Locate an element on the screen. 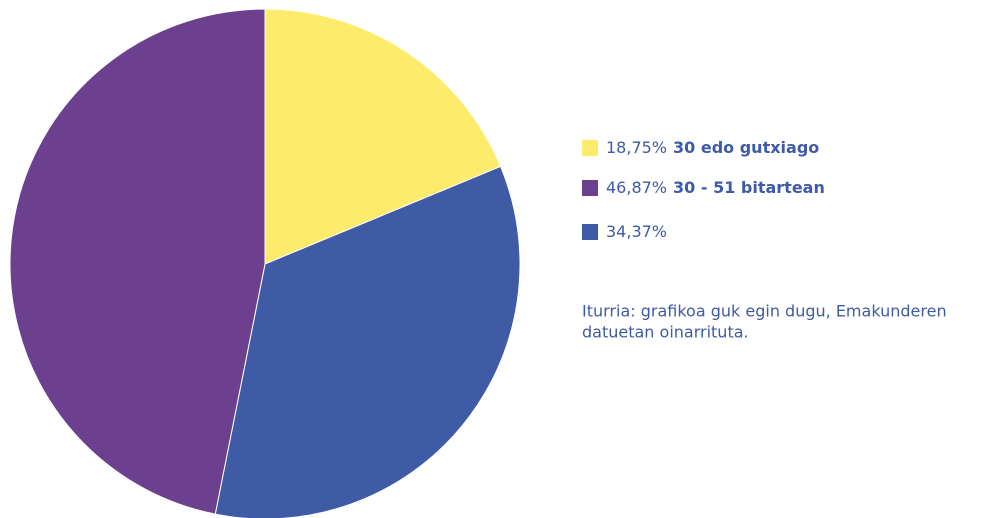 Image resolution: width=1008 pixels, height=518 pixels. legend-label: 46,87% 30 - 51 bitartean is located at coordinates (715, 187).